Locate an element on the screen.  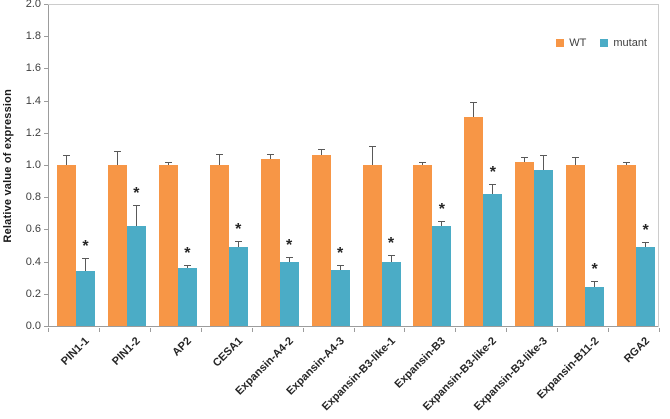
y-tick-label: 2.0 is located at coordinates (33, 5).